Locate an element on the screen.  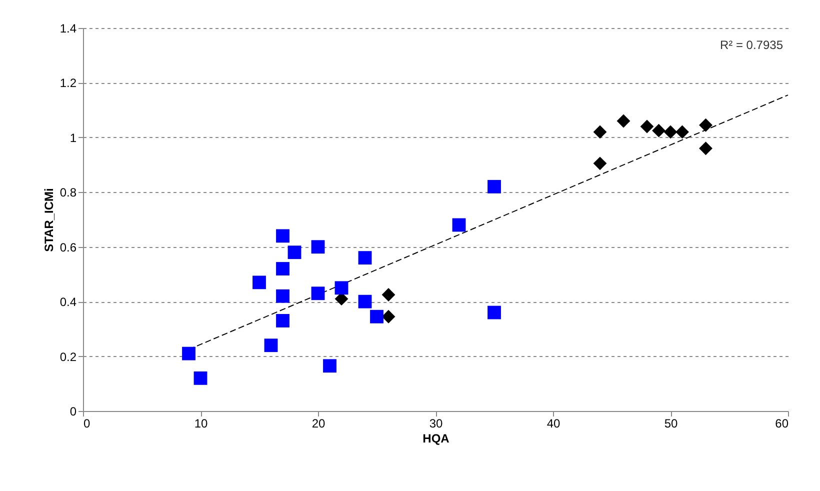
x-tick-label: 60 is located at coordinates (782, 423).